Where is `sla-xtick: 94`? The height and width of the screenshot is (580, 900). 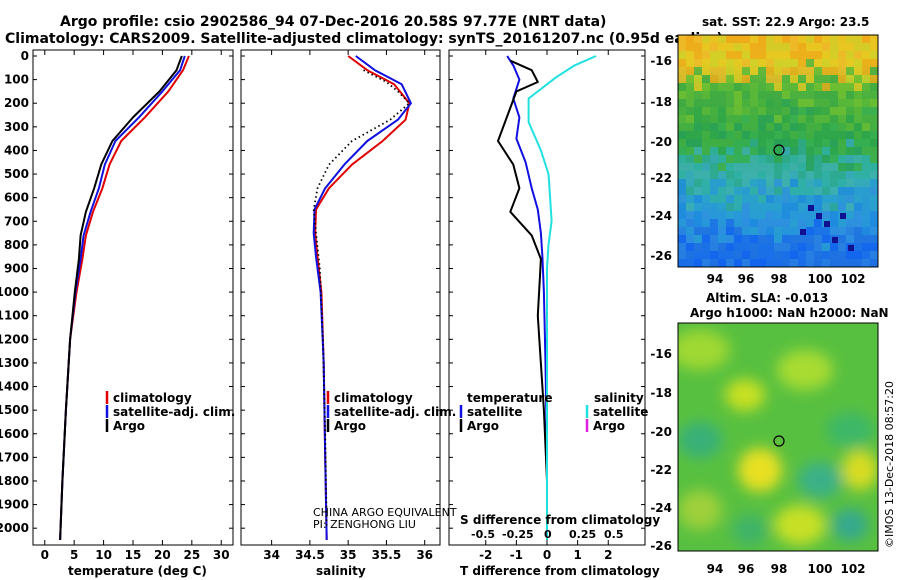
sla-xtick: 94 is located at coordinates (715, 569).